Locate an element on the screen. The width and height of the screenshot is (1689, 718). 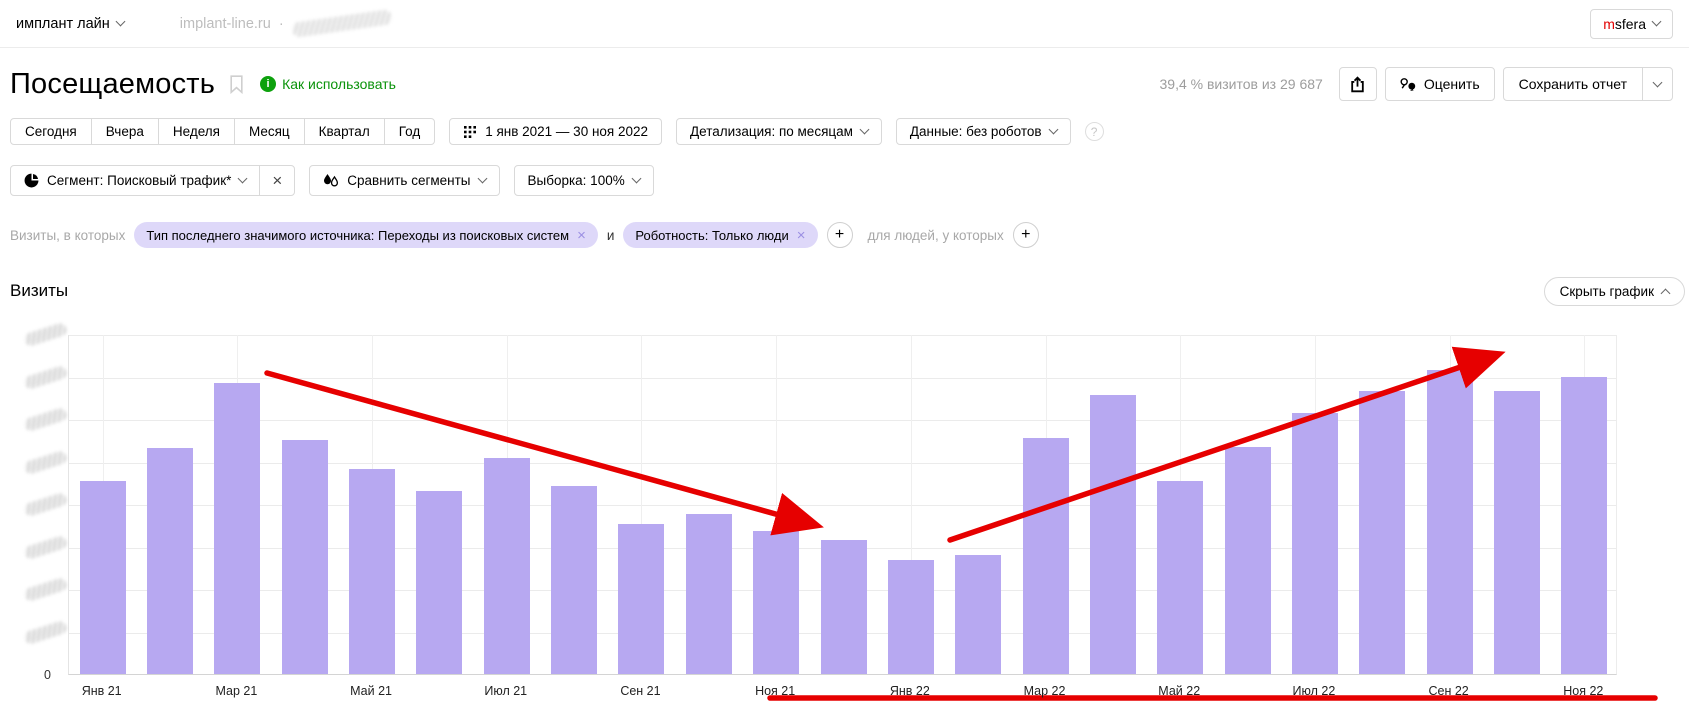
visits-bar-Апр-21 is located at coordinates (304, 557).